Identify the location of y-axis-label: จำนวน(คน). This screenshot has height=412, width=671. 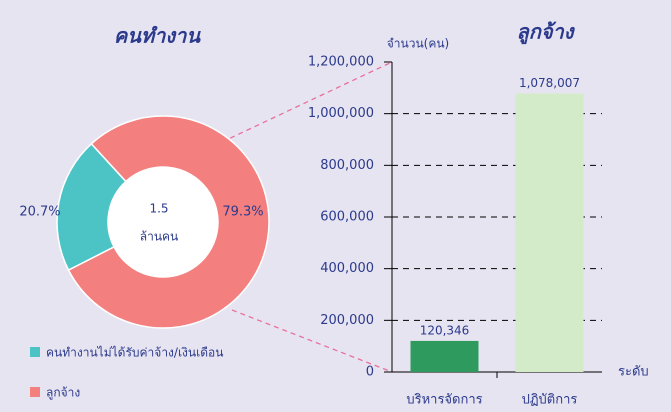
(418, 44).